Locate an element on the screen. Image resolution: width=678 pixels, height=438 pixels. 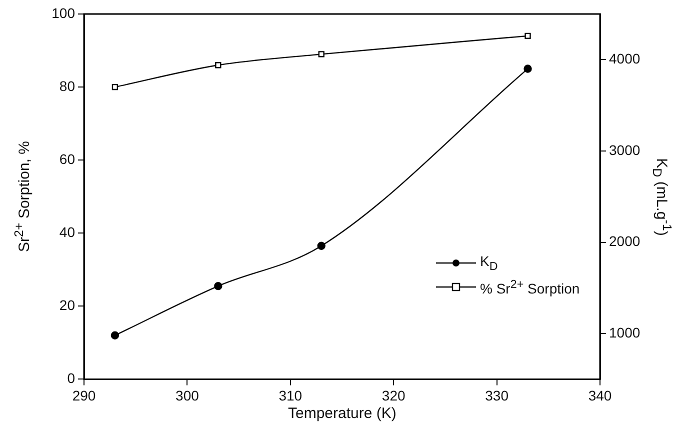
y2-tick-label: 1000 is located at coordinates (624, 332).